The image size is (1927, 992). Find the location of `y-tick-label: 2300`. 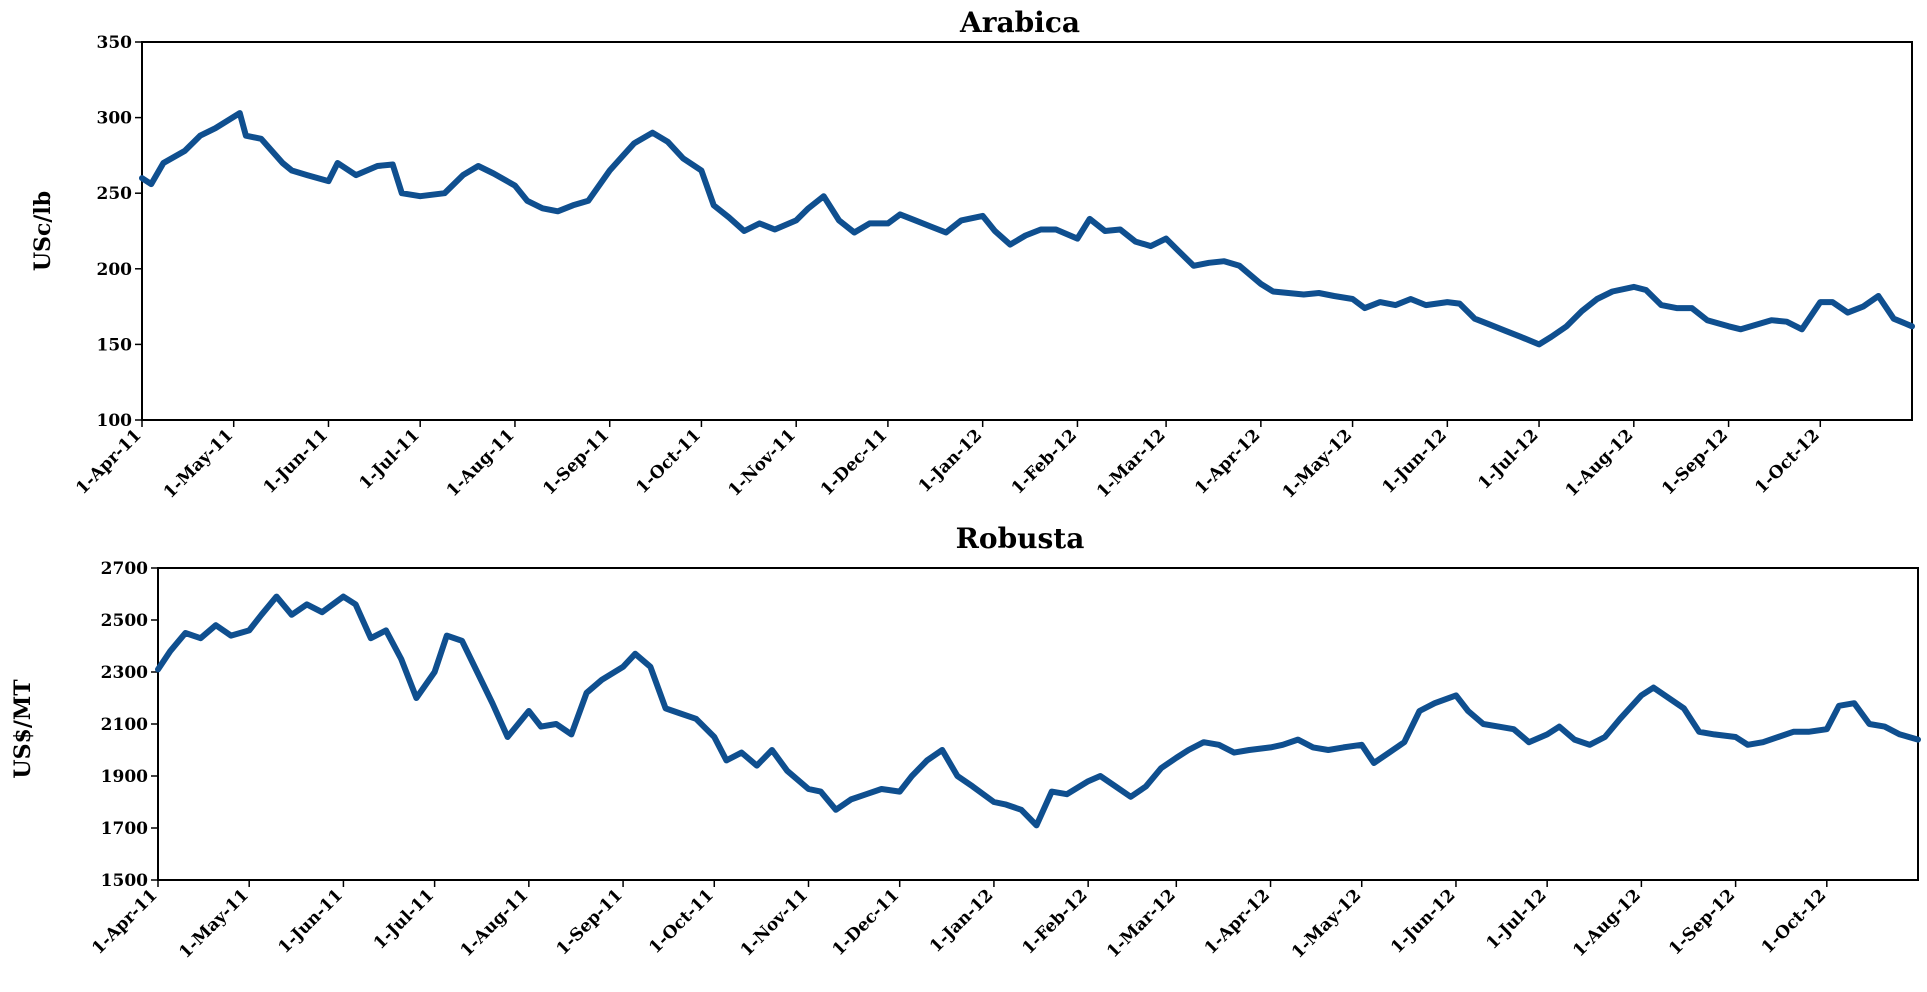

y-tick-label: 2300 is located at coordinates (124, 673).